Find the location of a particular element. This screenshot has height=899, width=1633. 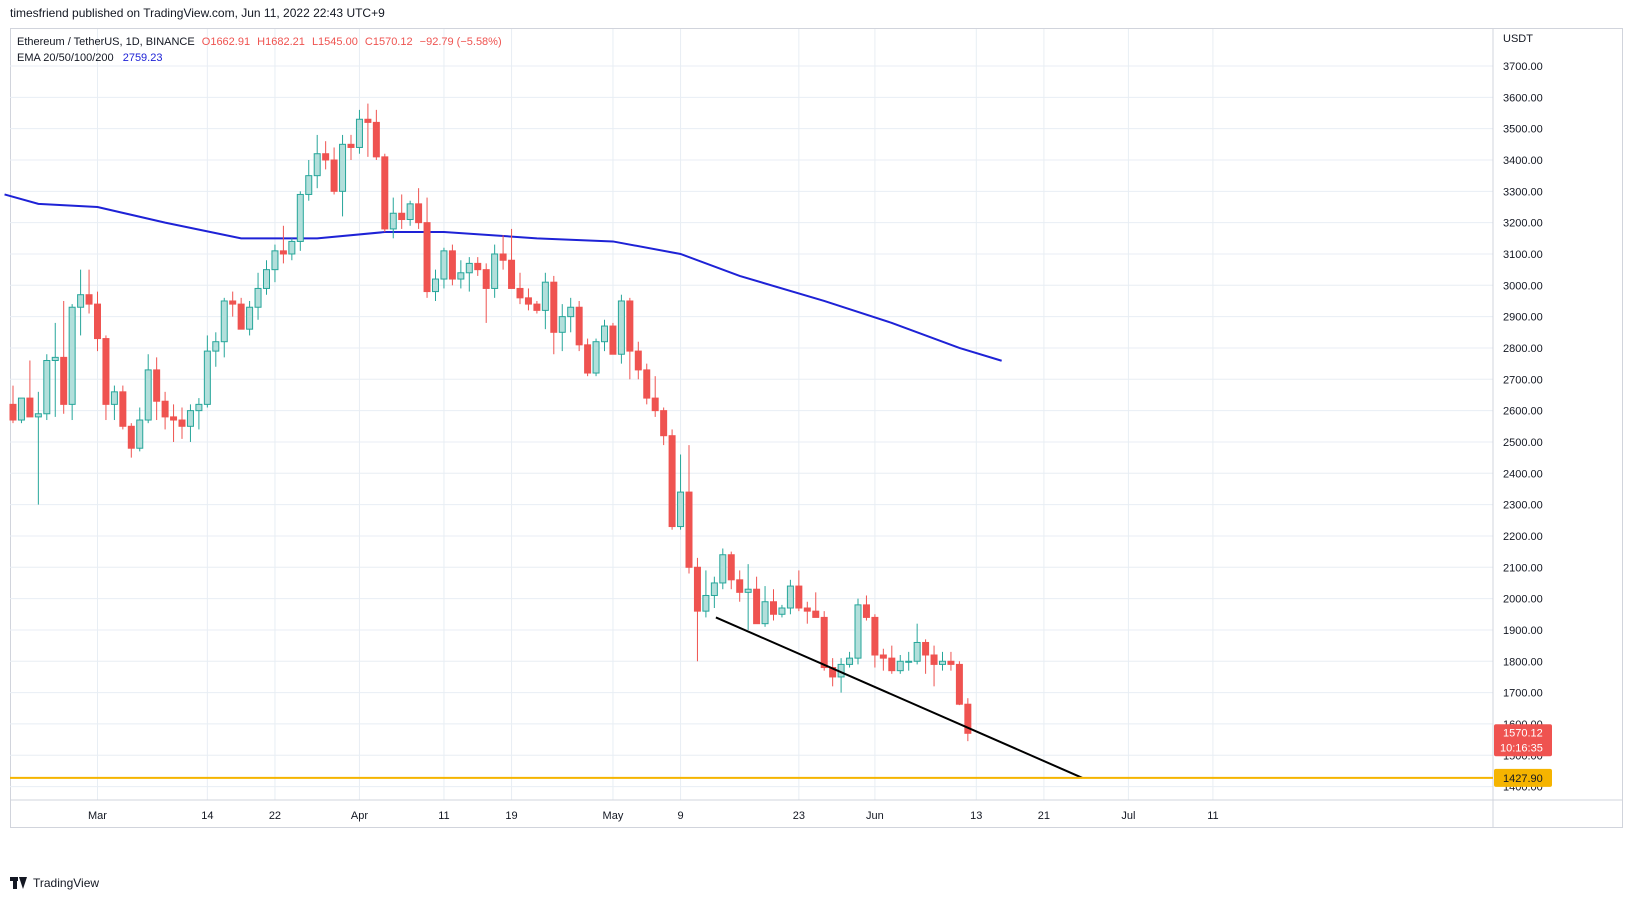

tradingview-logo-icon is located at coordinates (19, 883).